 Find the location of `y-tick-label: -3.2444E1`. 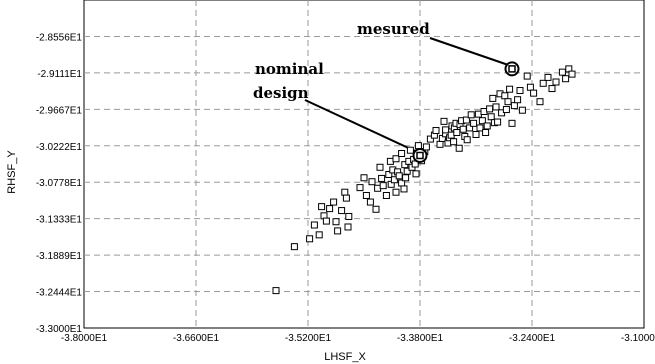

y-tick-label: -3.2444E1 is located at coordinates (59, 293).